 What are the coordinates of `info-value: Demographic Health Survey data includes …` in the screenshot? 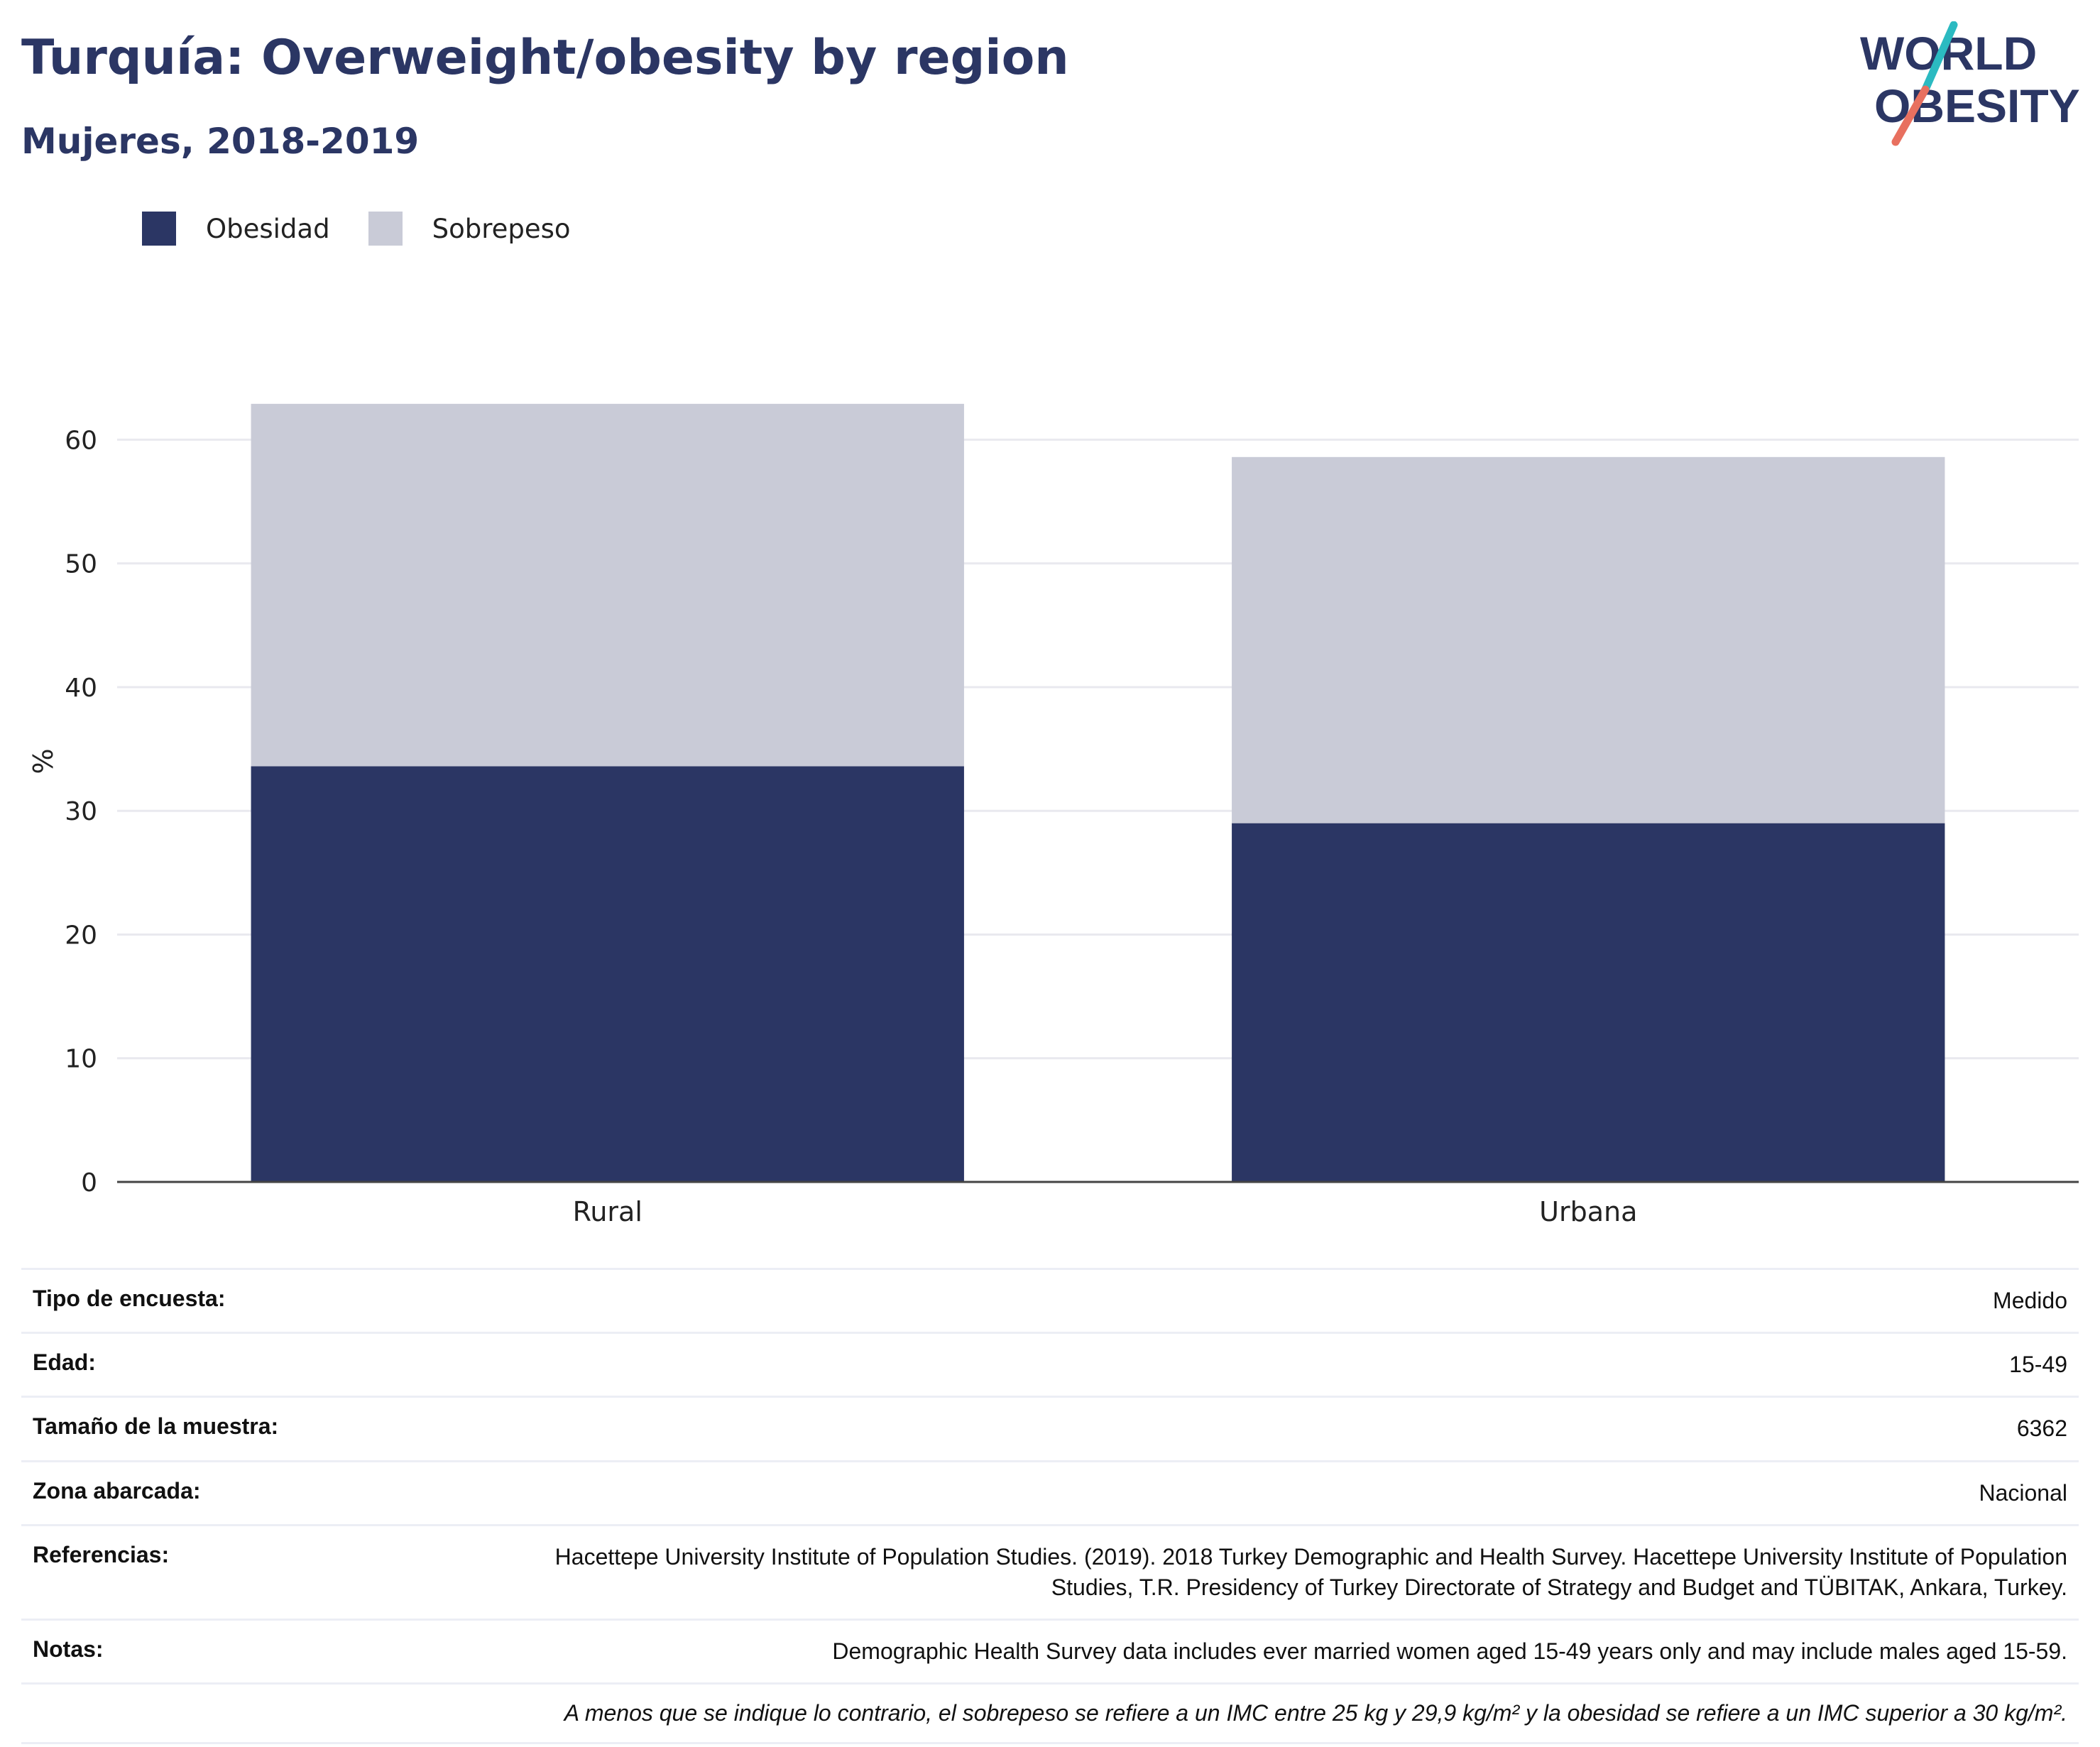 It's located at (1274, 1651).